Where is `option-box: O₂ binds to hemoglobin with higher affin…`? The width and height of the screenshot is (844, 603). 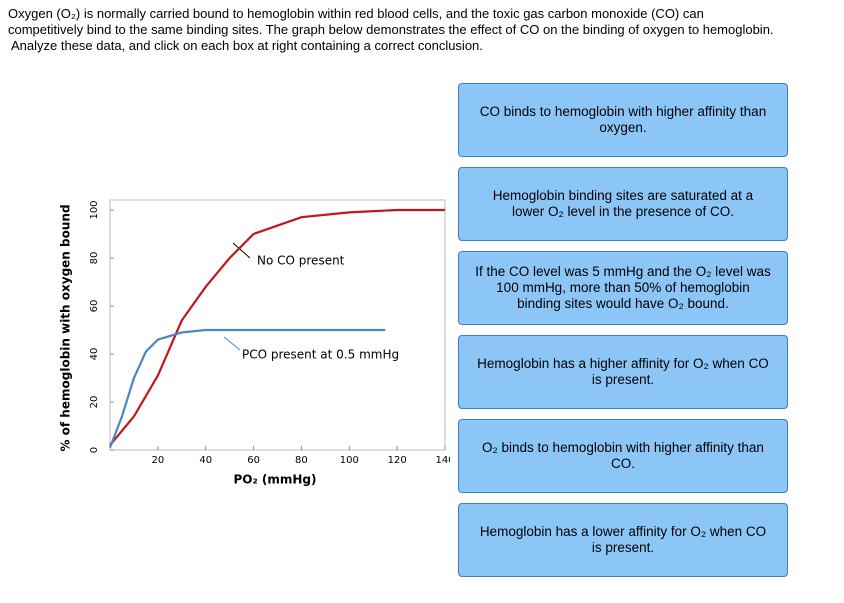 option-box: O₂ binds to hemoglobin with higher affin… is located at coordinates (623, 456).